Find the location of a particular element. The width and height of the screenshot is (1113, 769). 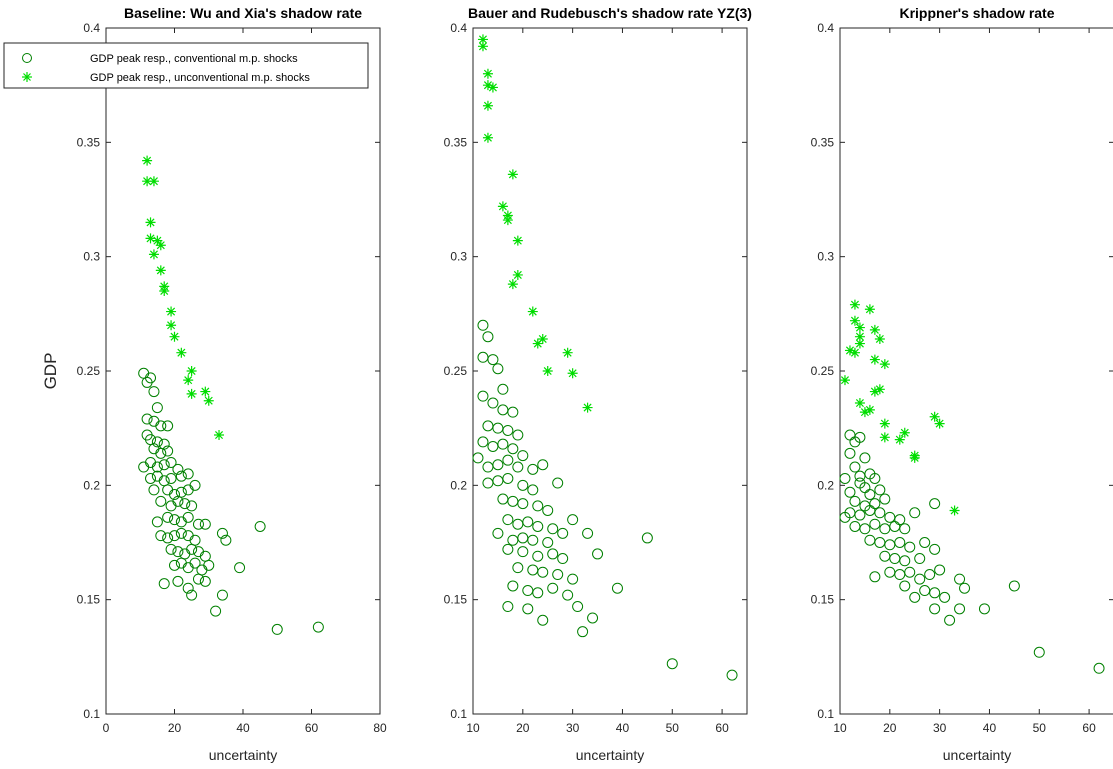

y-axis-label: GDP is located at coordinates (50, 371).